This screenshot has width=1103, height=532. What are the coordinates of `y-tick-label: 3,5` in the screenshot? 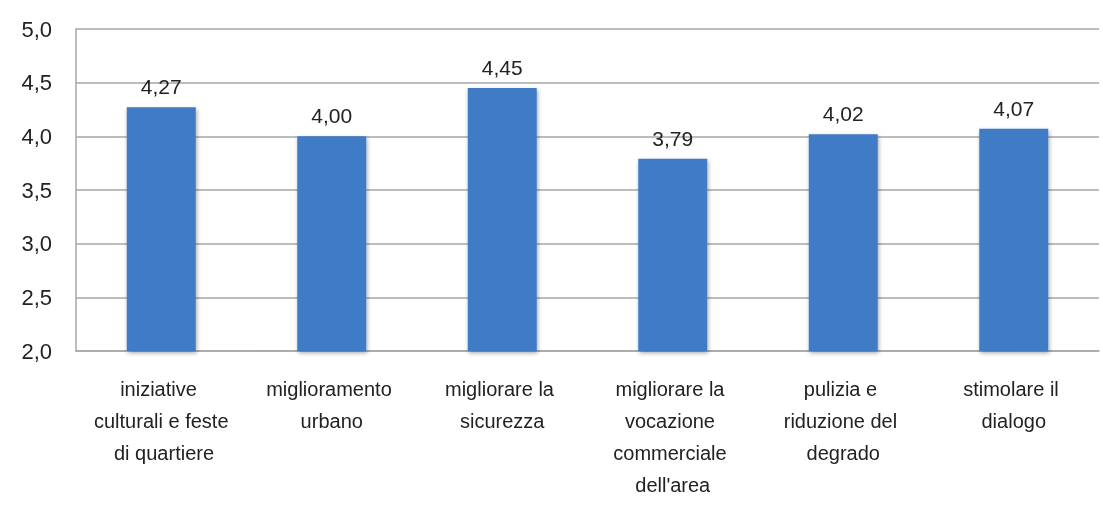 It's located at (36, 190).